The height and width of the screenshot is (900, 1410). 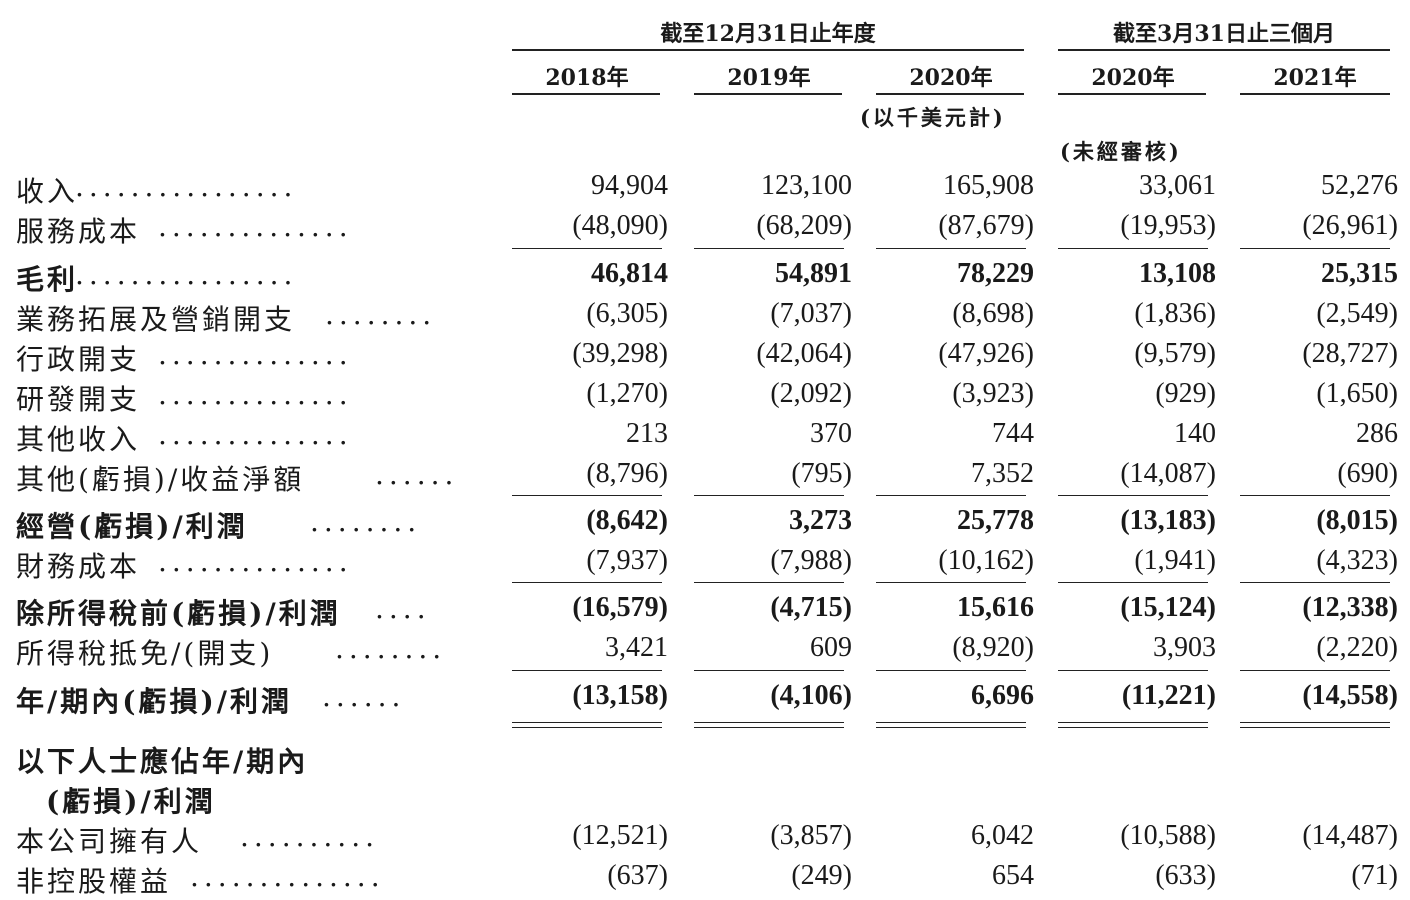 I want to click on row-value: 213, so click(x=647, y=433).